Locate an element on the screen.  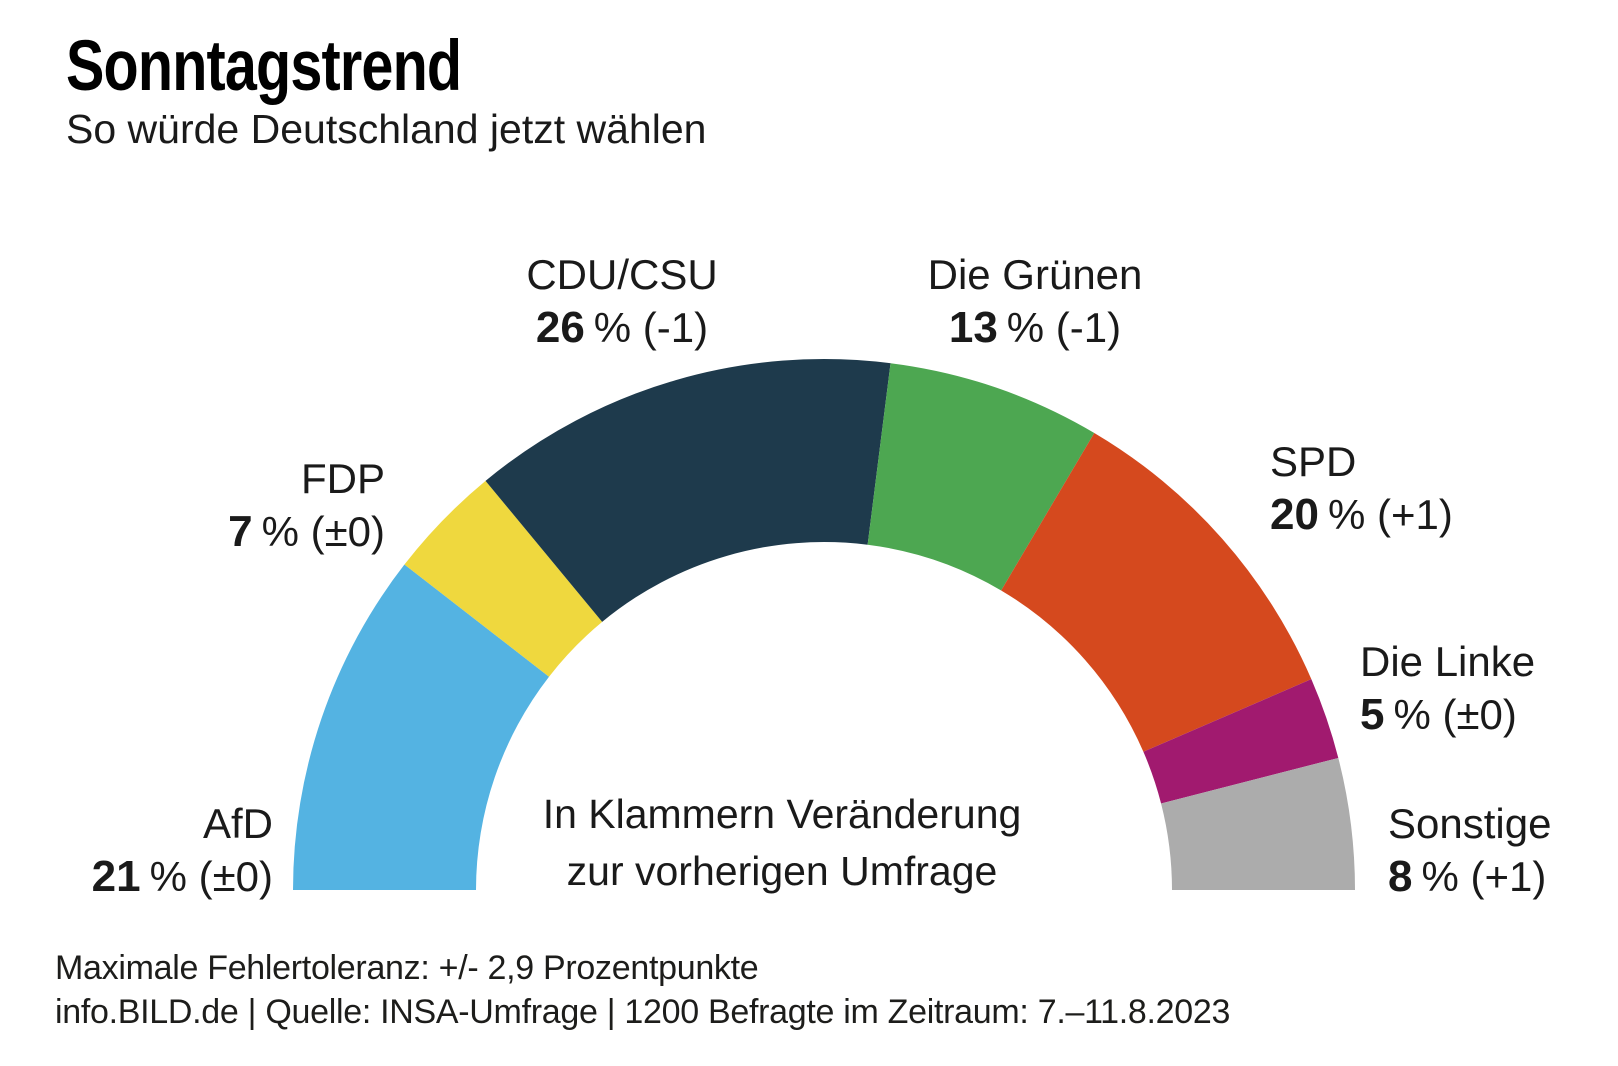
page-title: Sonntagstrend is located at coordinates (264, 66).